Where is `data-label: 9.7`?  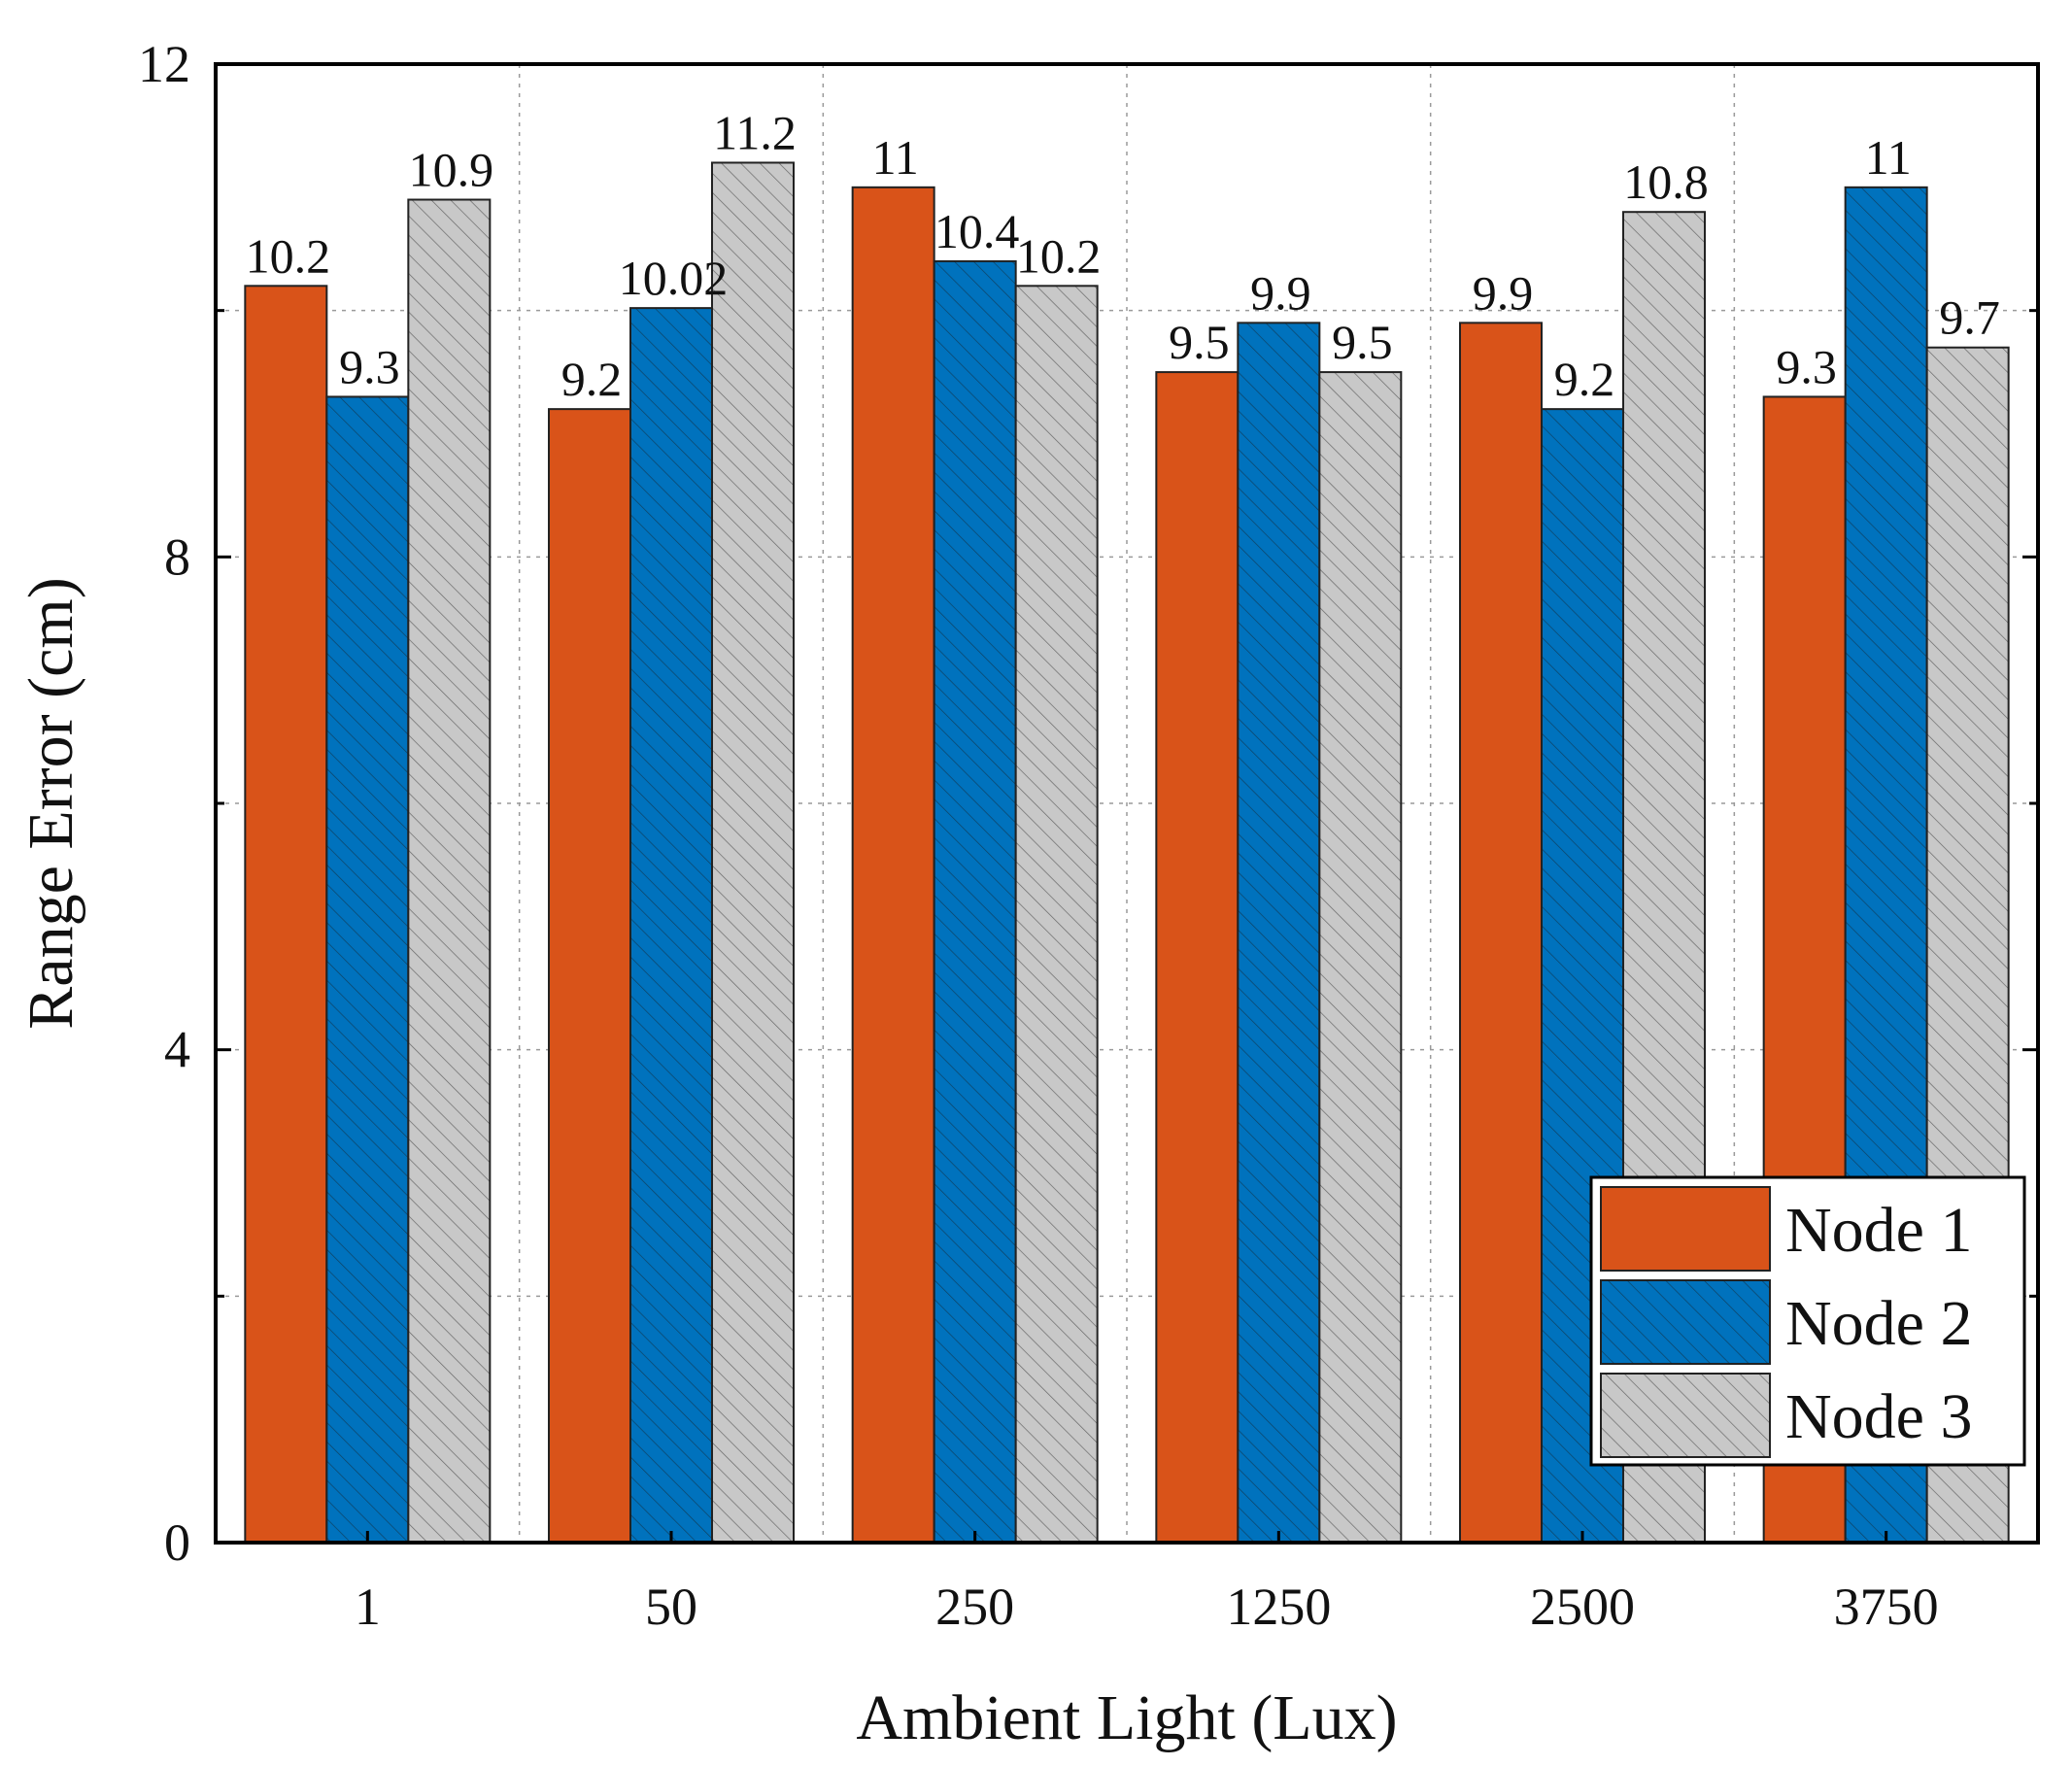 data-label: 9.7 is located at coordinates (1969, 318).